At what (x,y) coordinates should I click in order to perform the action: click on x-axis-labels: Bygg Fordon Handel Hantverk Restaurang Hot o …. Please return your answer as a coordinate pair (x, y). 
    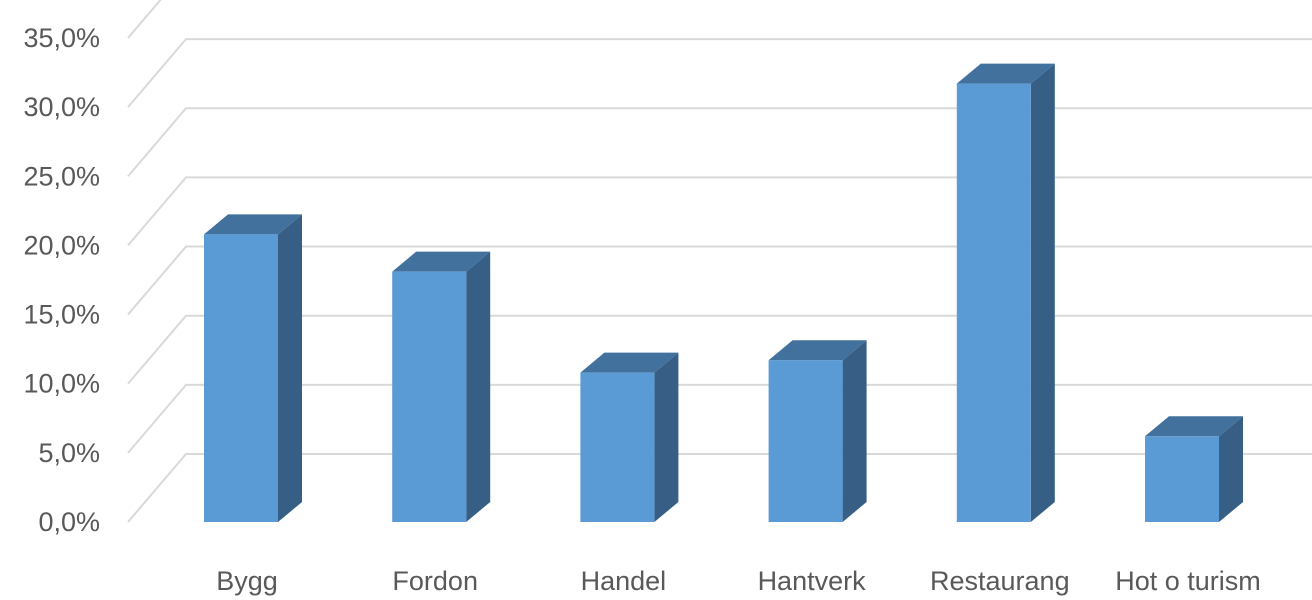
    Looking at the image, I should click on (738, 581).